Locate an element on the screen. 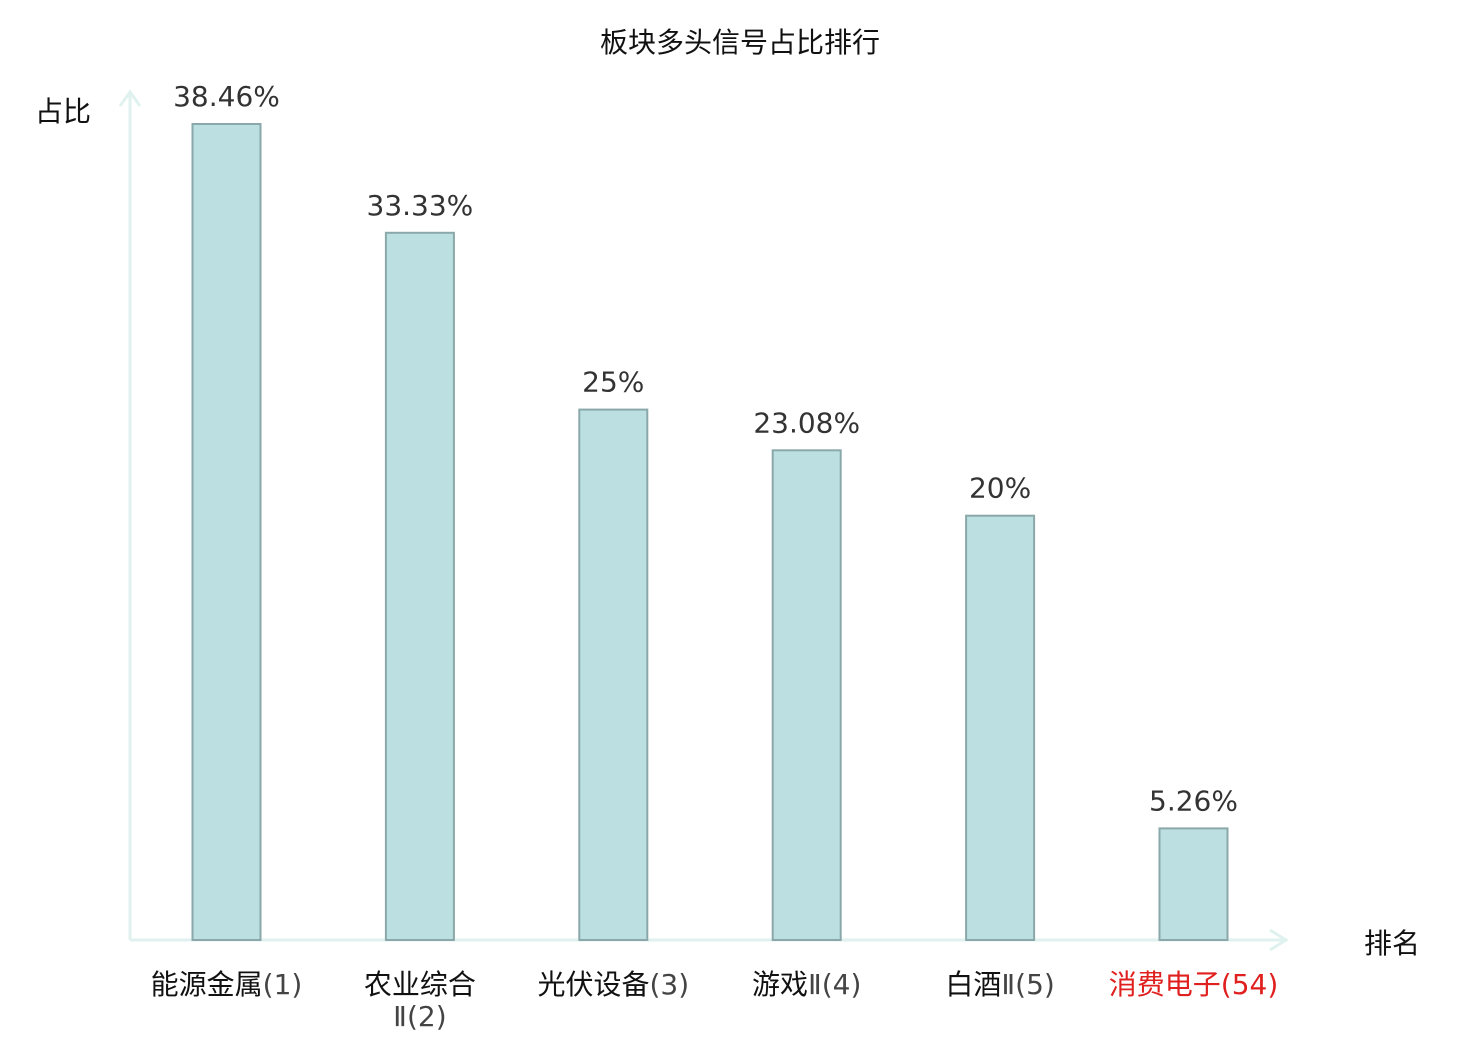 The height and width of the screenshot is (1040, 1480). category-rank-4: Ⅱ(4) is located at coordinates (834, 984).